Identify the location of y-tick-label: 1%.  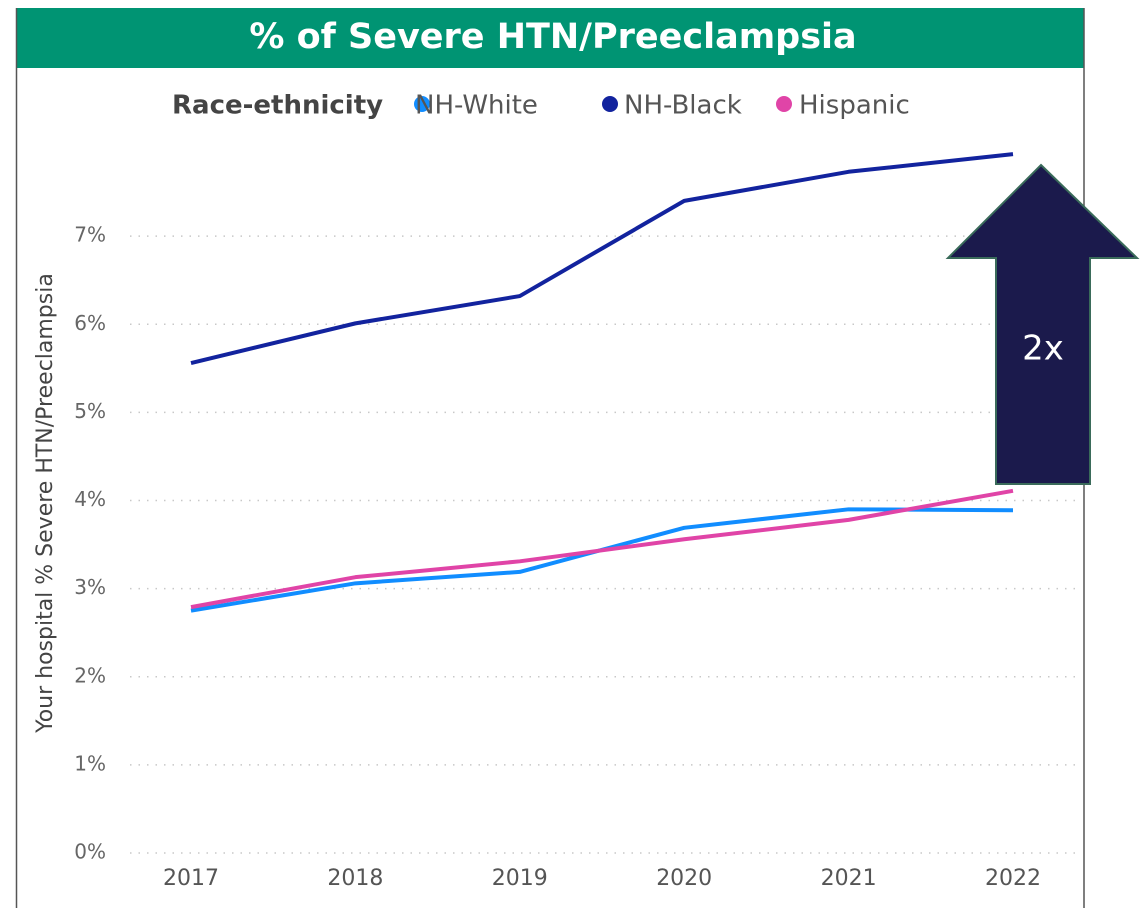
(90, 763).